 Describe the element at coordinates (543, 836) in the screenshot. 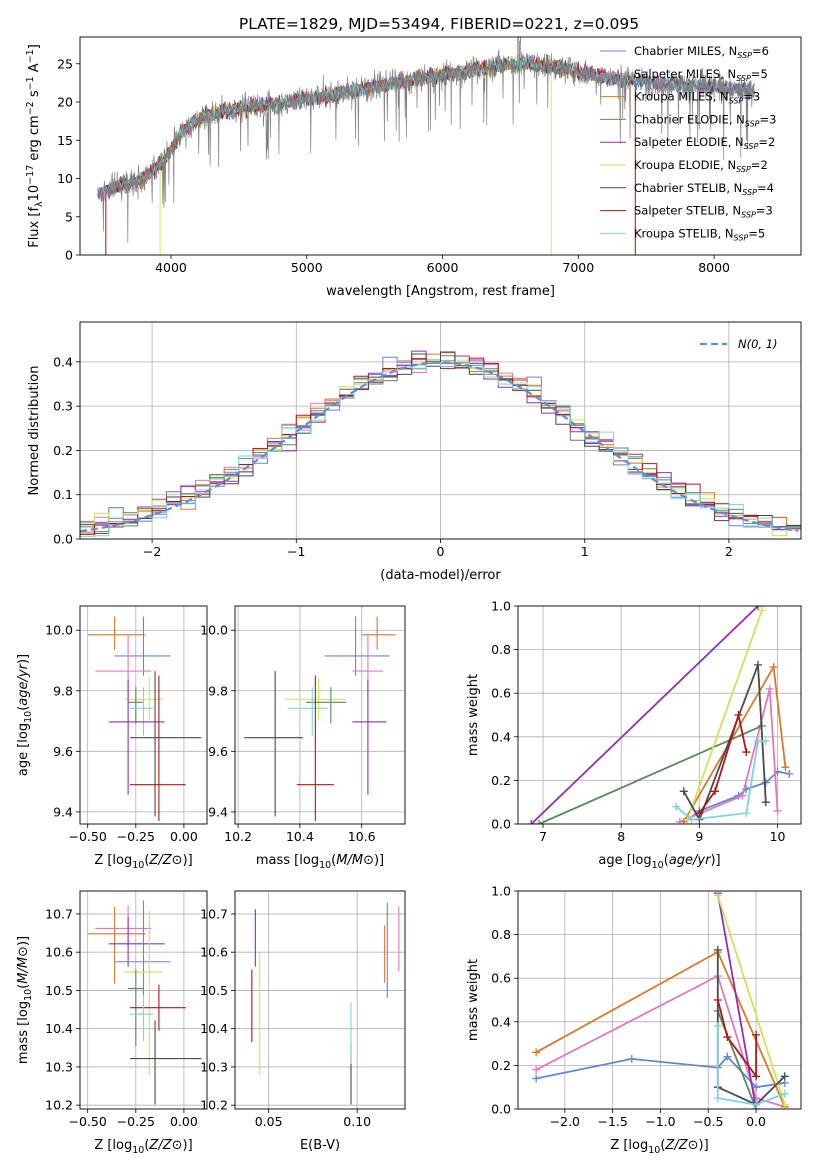

I see `x-tick-label: 7` at that location.